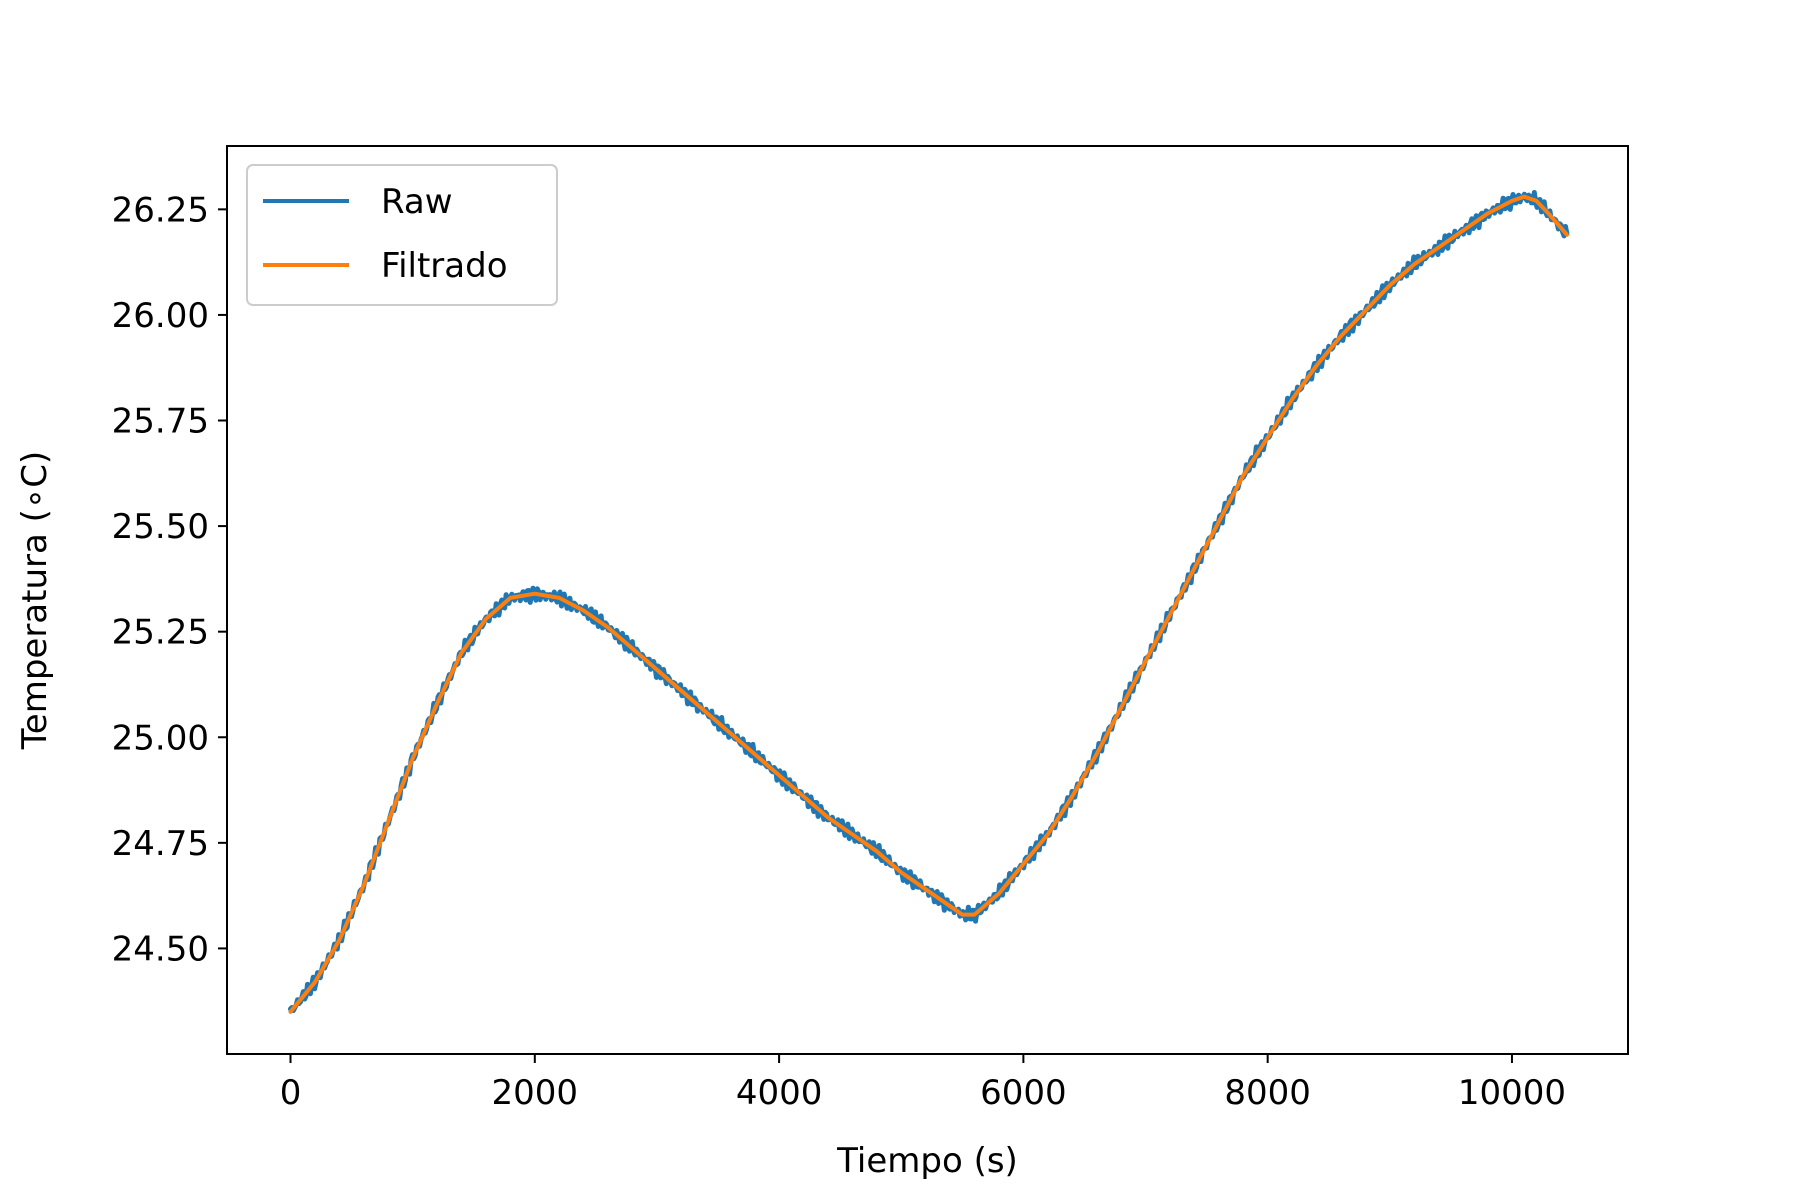 Image resolution: width=1800 pixels, height=1200 pixels. Describe the element at coordinates (1512, 1093) in the screenshot. I see `x-tick-label: 10000` at that location.